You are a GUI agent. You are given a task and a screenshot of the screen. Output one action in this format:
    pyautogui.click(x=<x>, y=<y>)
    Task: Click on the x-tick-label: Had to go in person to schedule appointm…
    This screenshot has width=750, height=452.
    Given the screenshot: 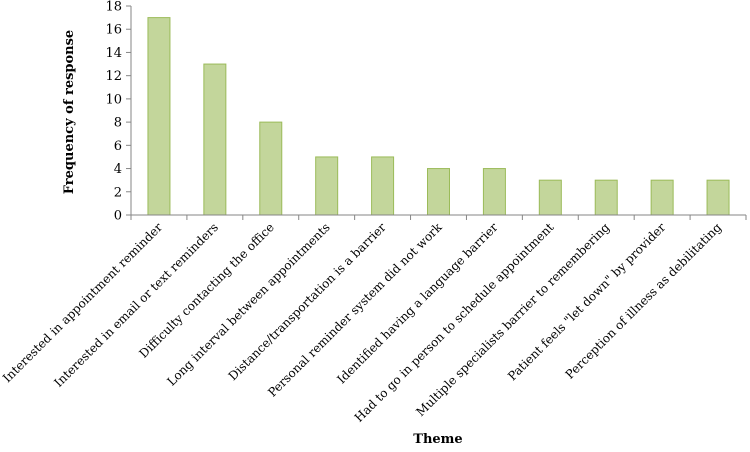 What is the action you would take?
    pyautogui.click(x=454, y=322)
    